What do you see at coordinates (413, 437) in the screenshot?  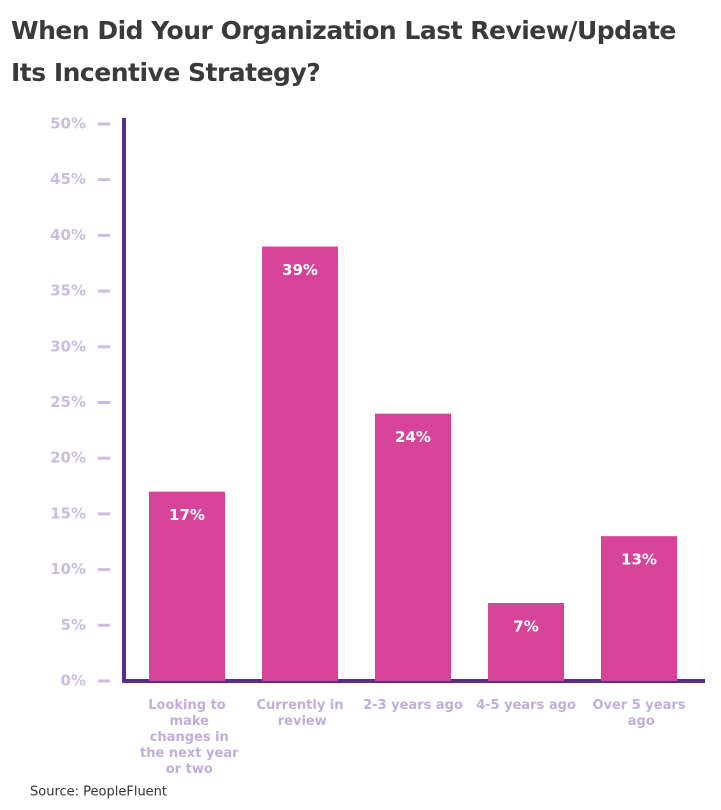 I see `value-label: 24%` at bounding box center [413, 437].